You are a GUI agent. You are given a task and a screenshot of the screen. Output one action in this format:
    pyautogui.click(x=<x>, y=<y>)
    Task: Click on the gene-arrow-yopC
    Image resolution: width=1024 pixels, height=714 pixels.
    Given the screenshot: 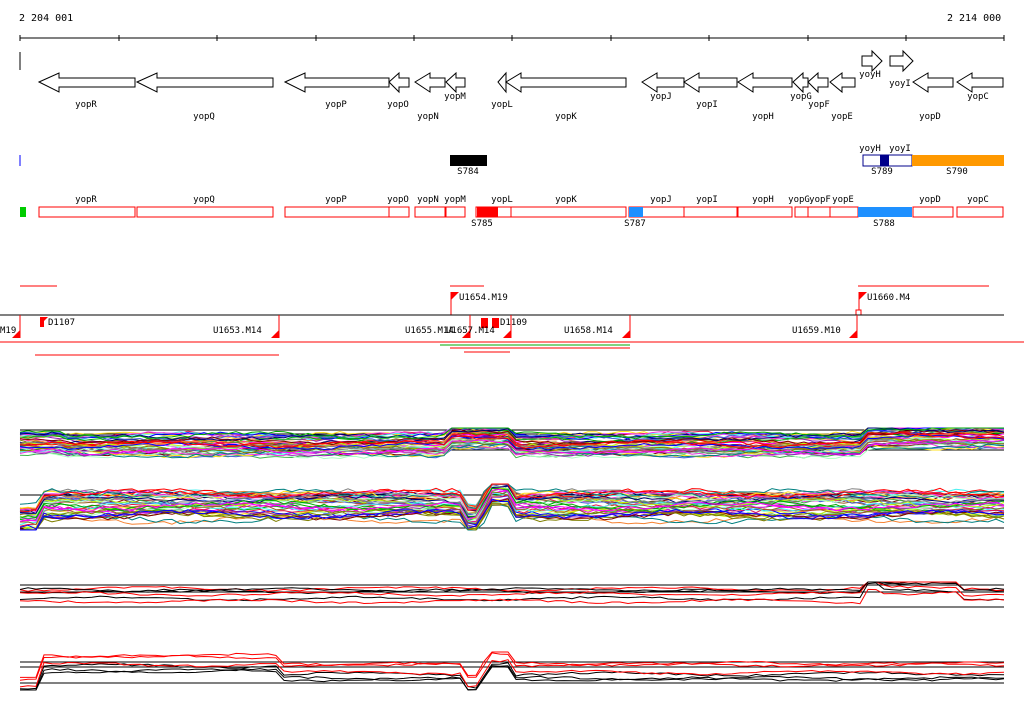 What is the action you would take?
    pyautogui.click(x=980, y=82)
    